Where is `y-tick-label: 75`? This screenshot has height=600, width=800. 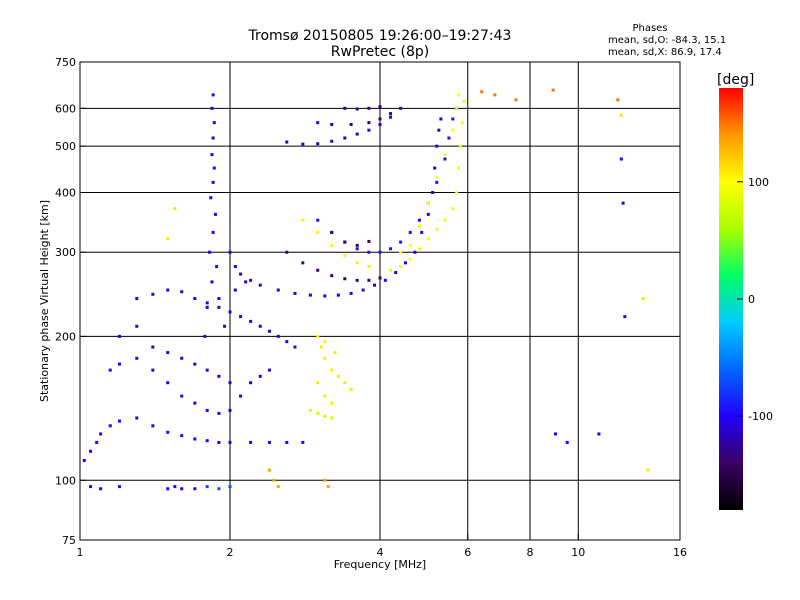
y-tick-label: 75 is located at coordinates (69, 540).